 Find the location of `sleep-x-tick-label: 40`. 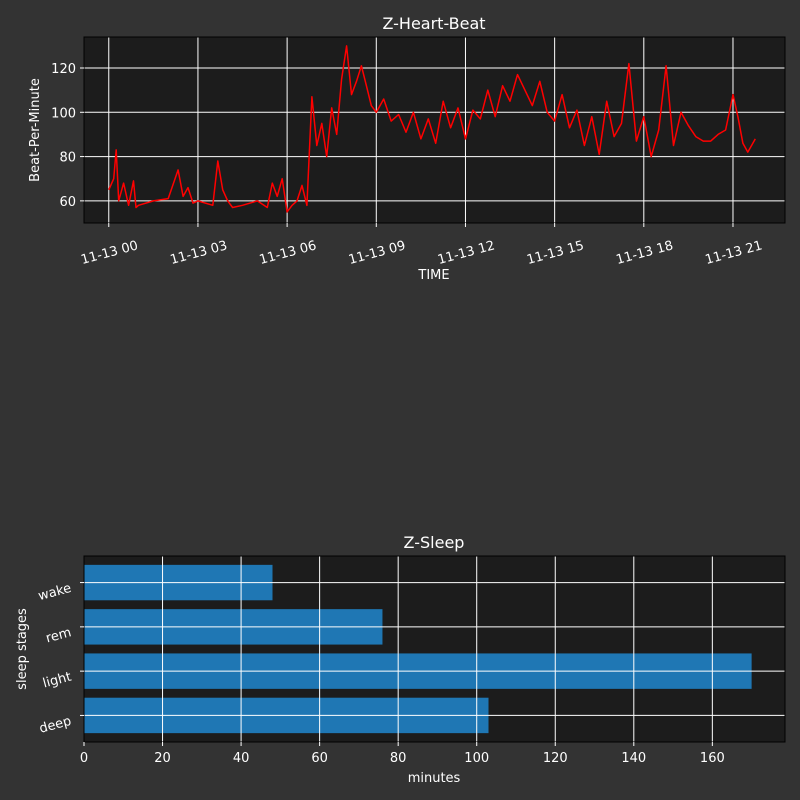

sleep-x-tick-label: 40 is located at coordinates (241, 758).